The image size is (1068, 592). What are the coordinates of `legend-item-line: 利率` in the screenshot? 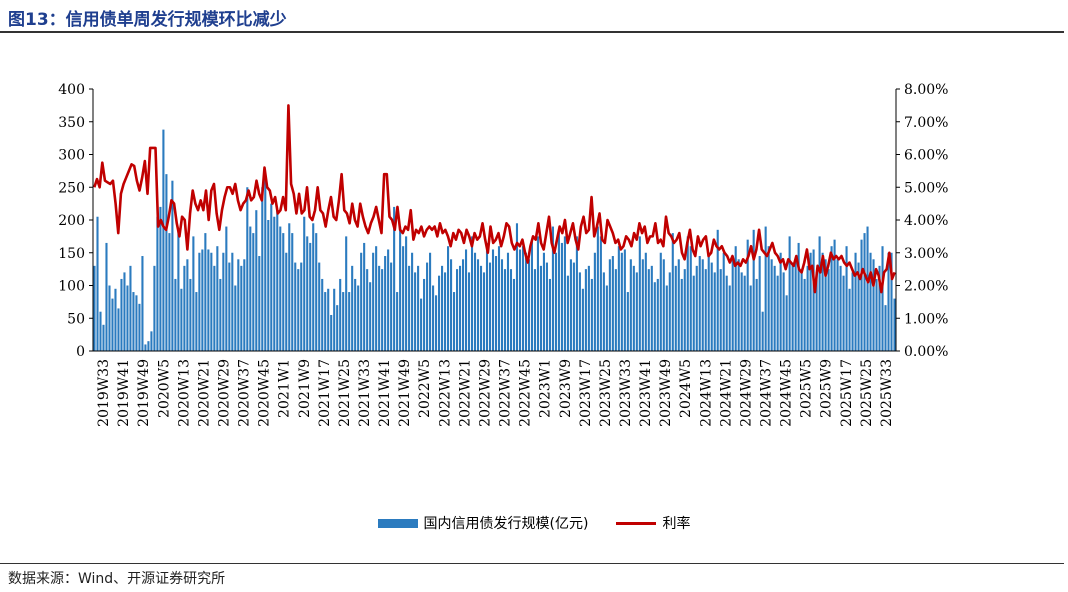 It's located at (653, 523).